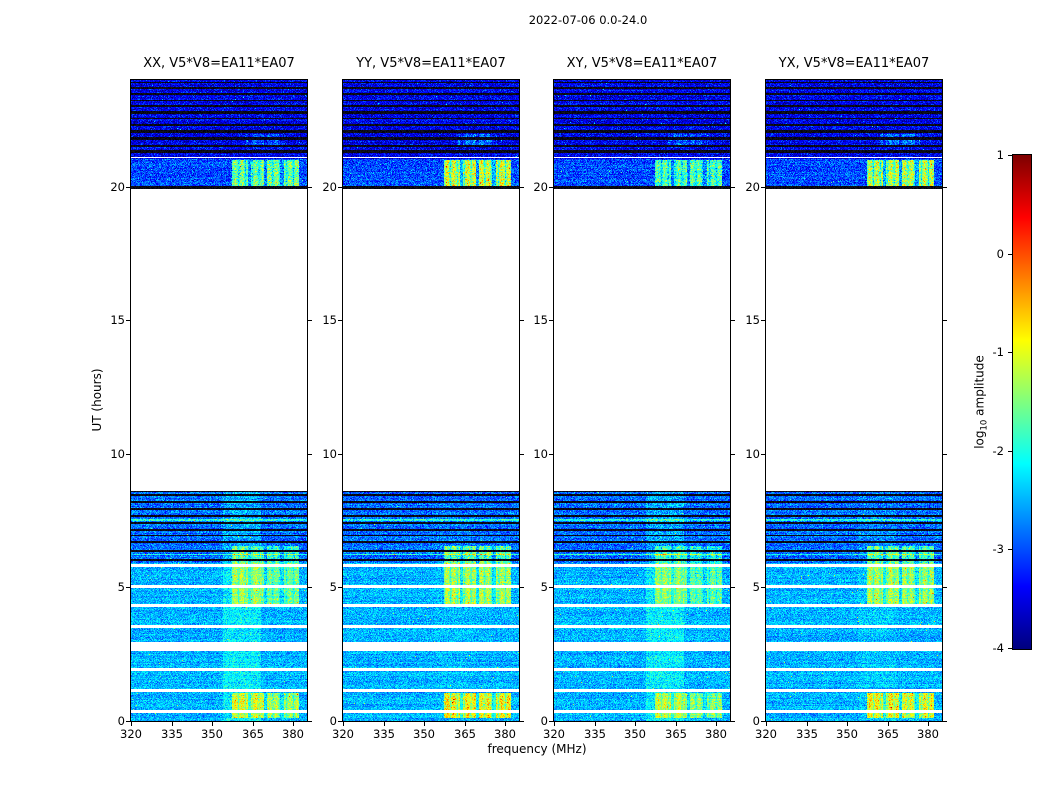 Image resolution: width=1050 pixels, height=800 pixels. What do you see at coordinates (979, 439) in the screenshot?
I see `colorbar-label-pre: log` at bounding box center [979, 439].